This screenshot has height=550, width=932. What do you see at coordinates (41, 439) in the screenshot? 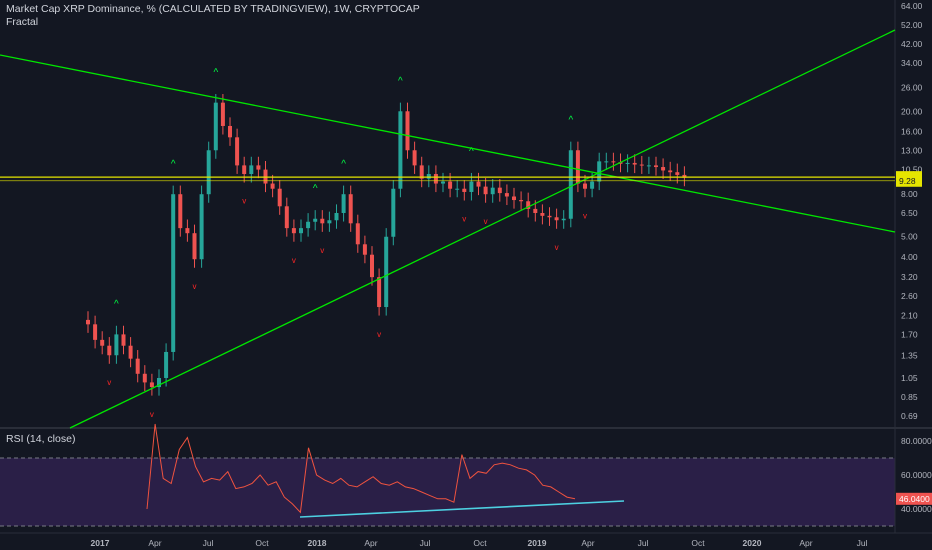
I see `rsi-label: RSI (14, close)` at bounding box center [41, 439].